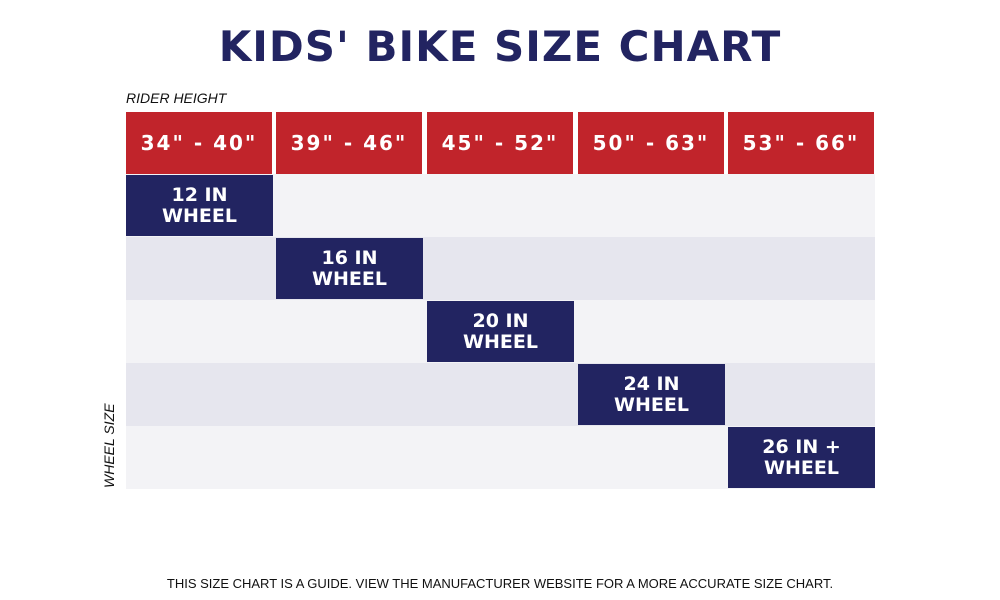 The width and height of the screenshot is (1000, 600). Describe the element at coordinates (349, 268) in the screenshot. I see `wheel-size-cell: 16 IN WHEEL` at that location.